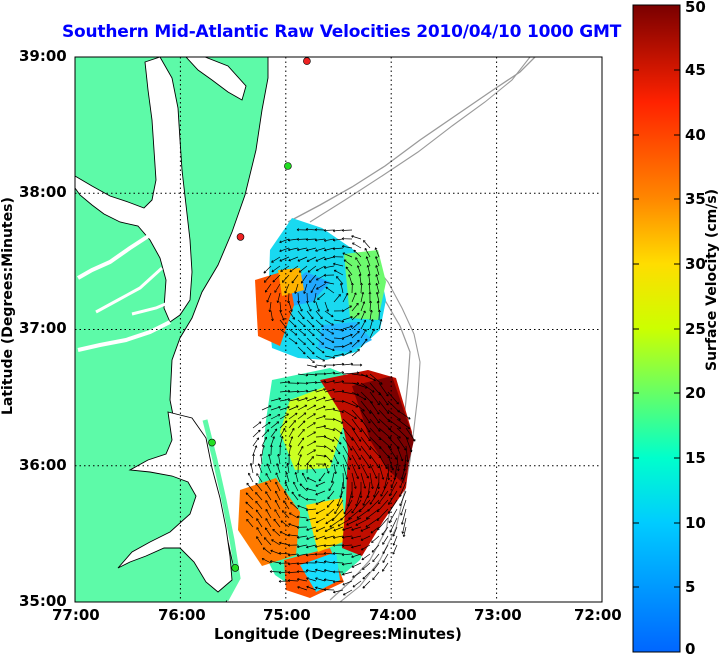  What do you see at coordinates (114, 256) in the screenshot?
I see `river-potomac` at bounding box center [114, 256].